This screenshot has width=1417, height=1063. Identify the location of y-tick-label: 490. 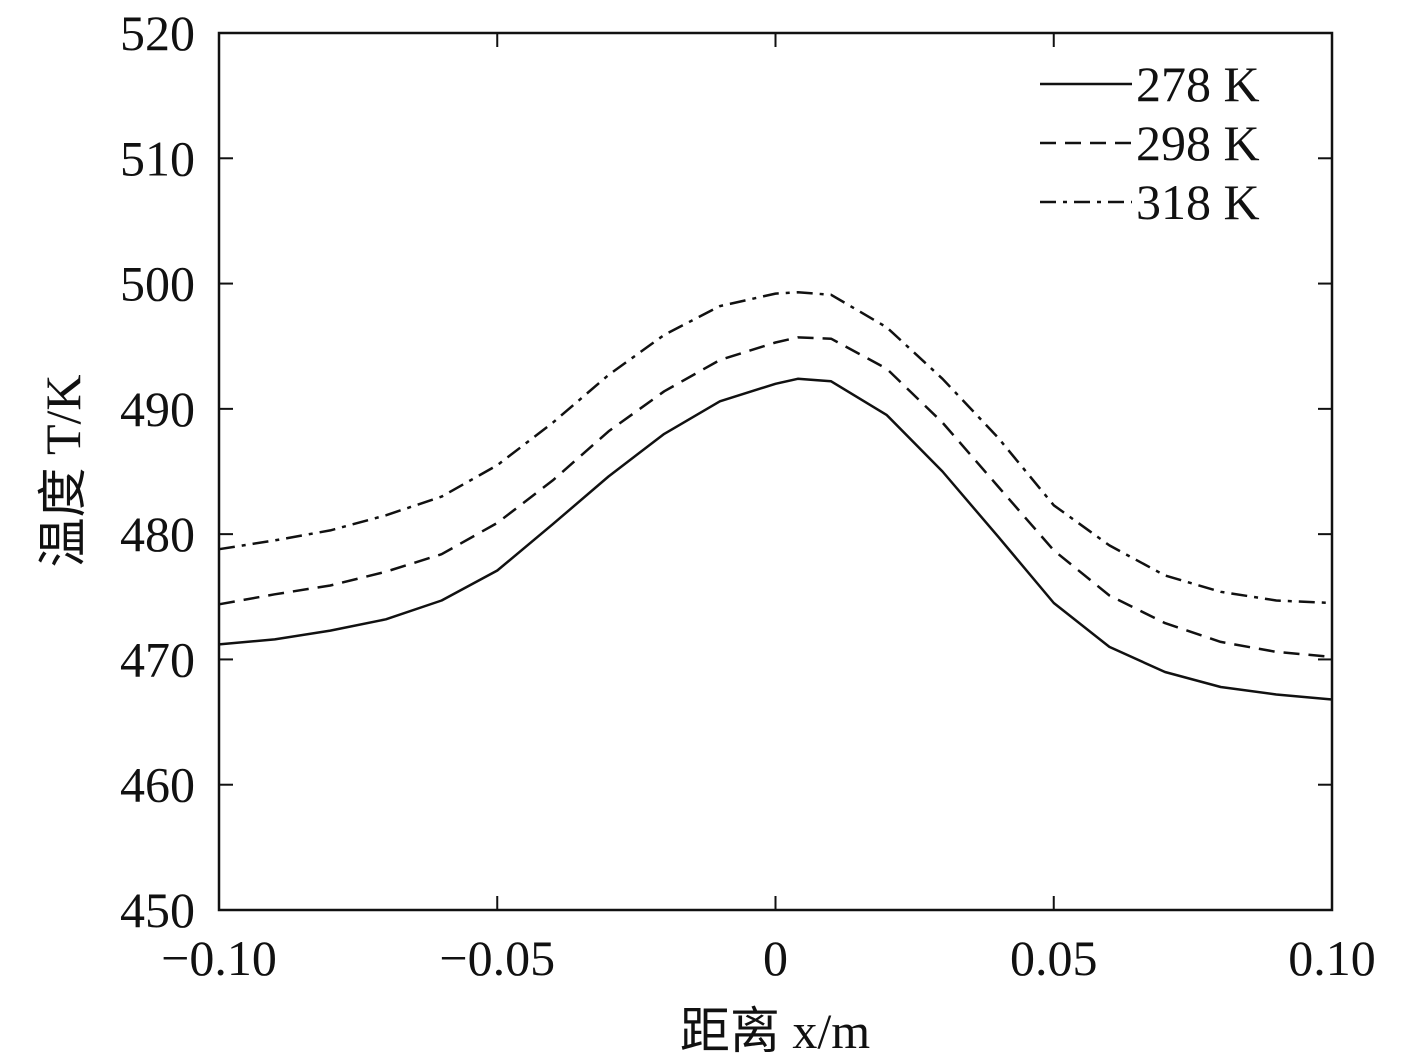
(157, 409).